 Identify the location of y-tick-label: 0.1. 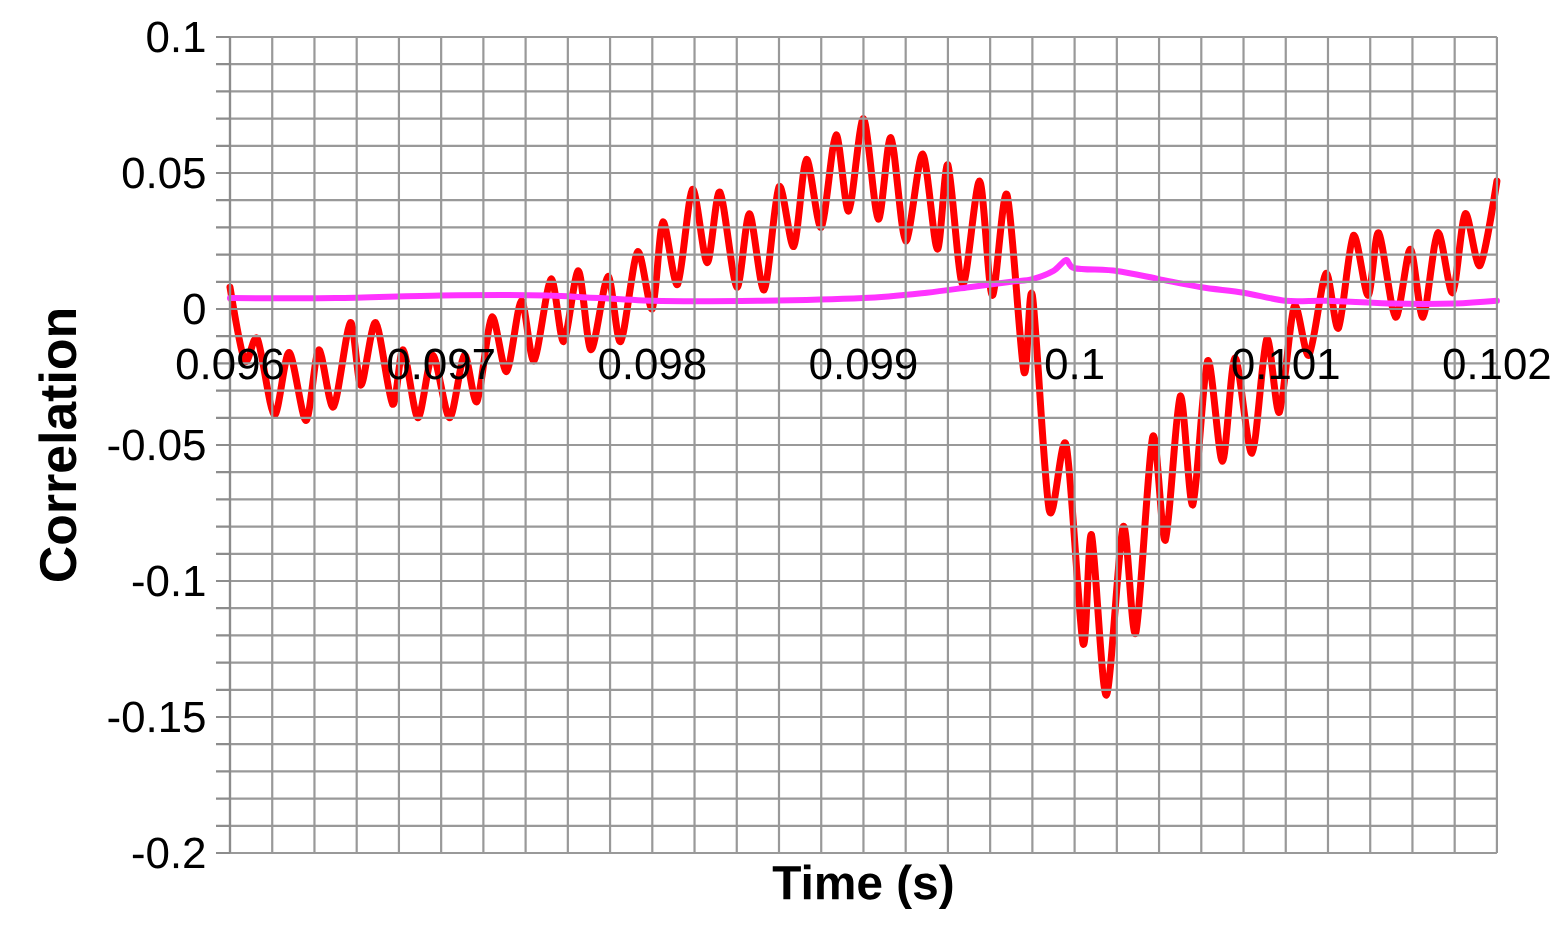
(176, 37).